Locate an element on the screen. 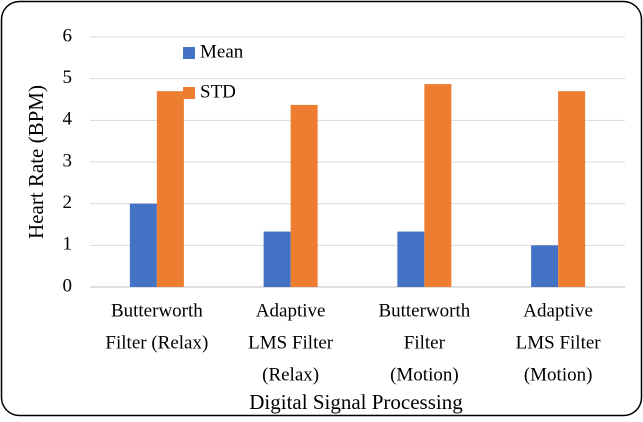  y-tick-label: 4 is located at coordinates (68, 119).